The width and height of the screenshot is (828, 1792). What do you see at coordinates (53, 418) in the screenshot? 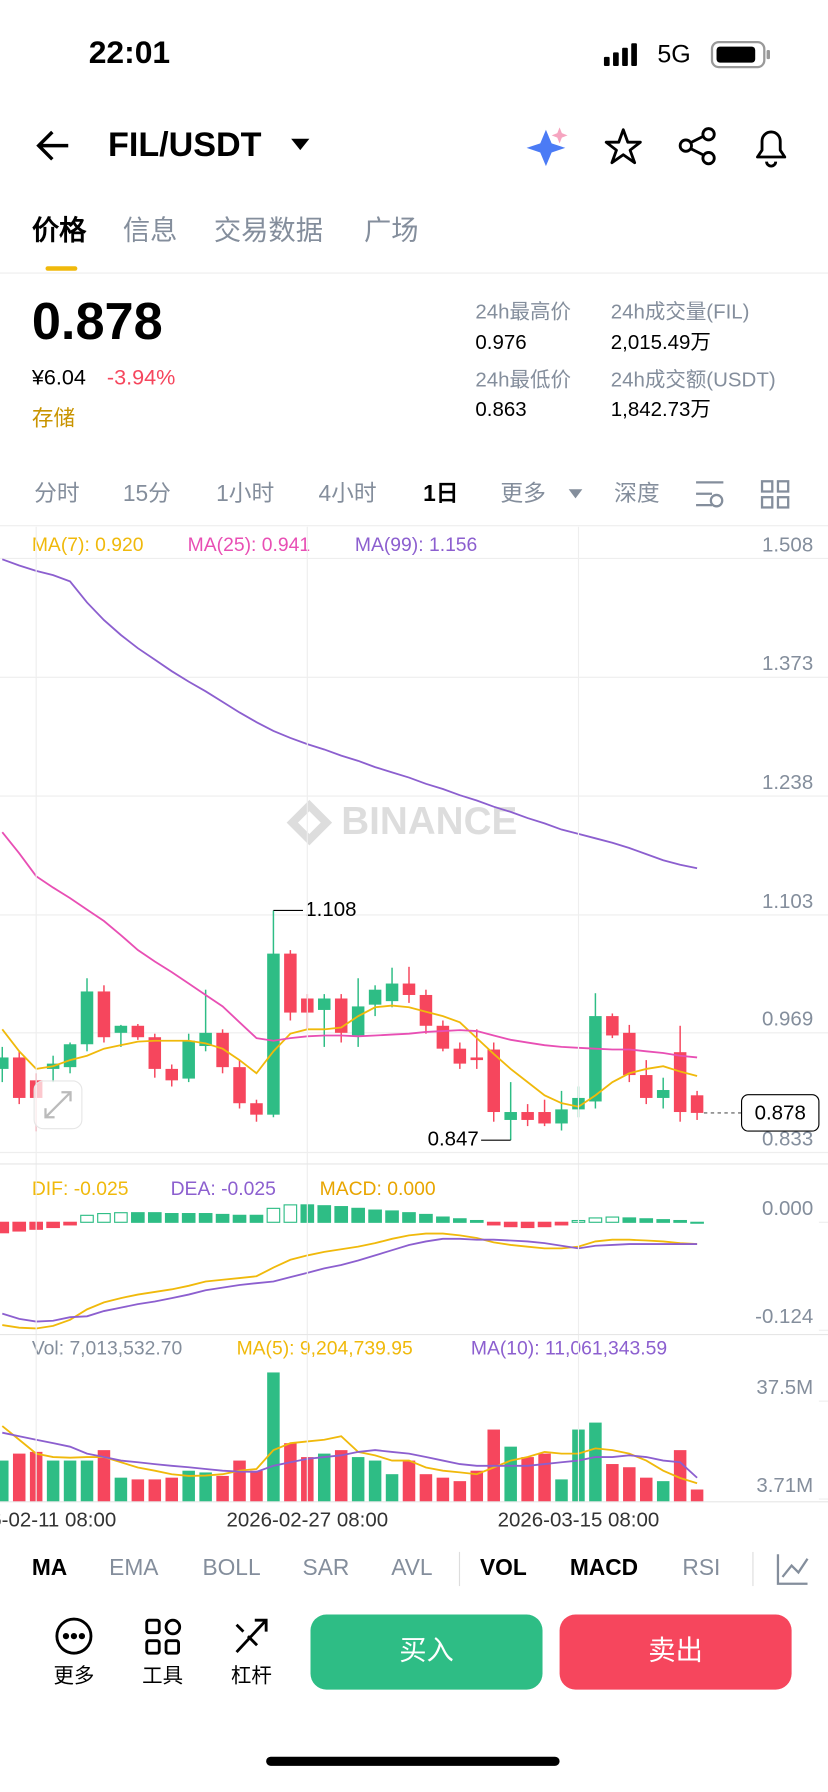
I see `category-tag: 存储` at bounding box center [53, 418].